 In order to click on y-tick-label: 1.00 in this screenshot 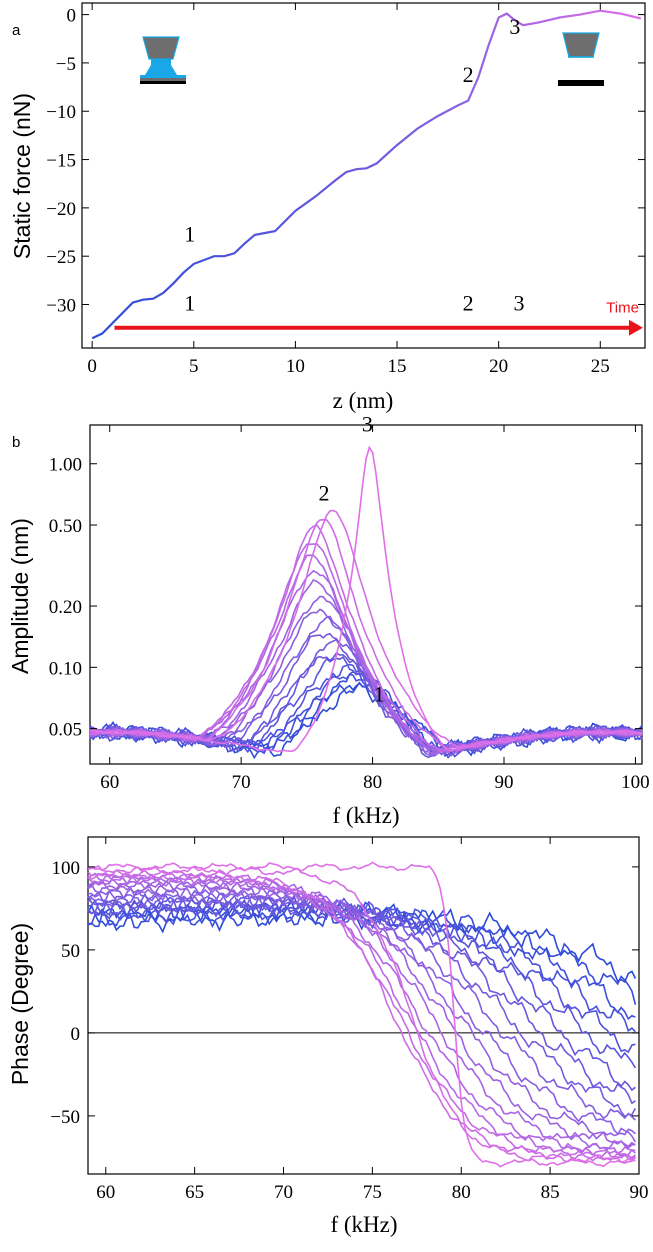, I will do `click(65, 465)`.